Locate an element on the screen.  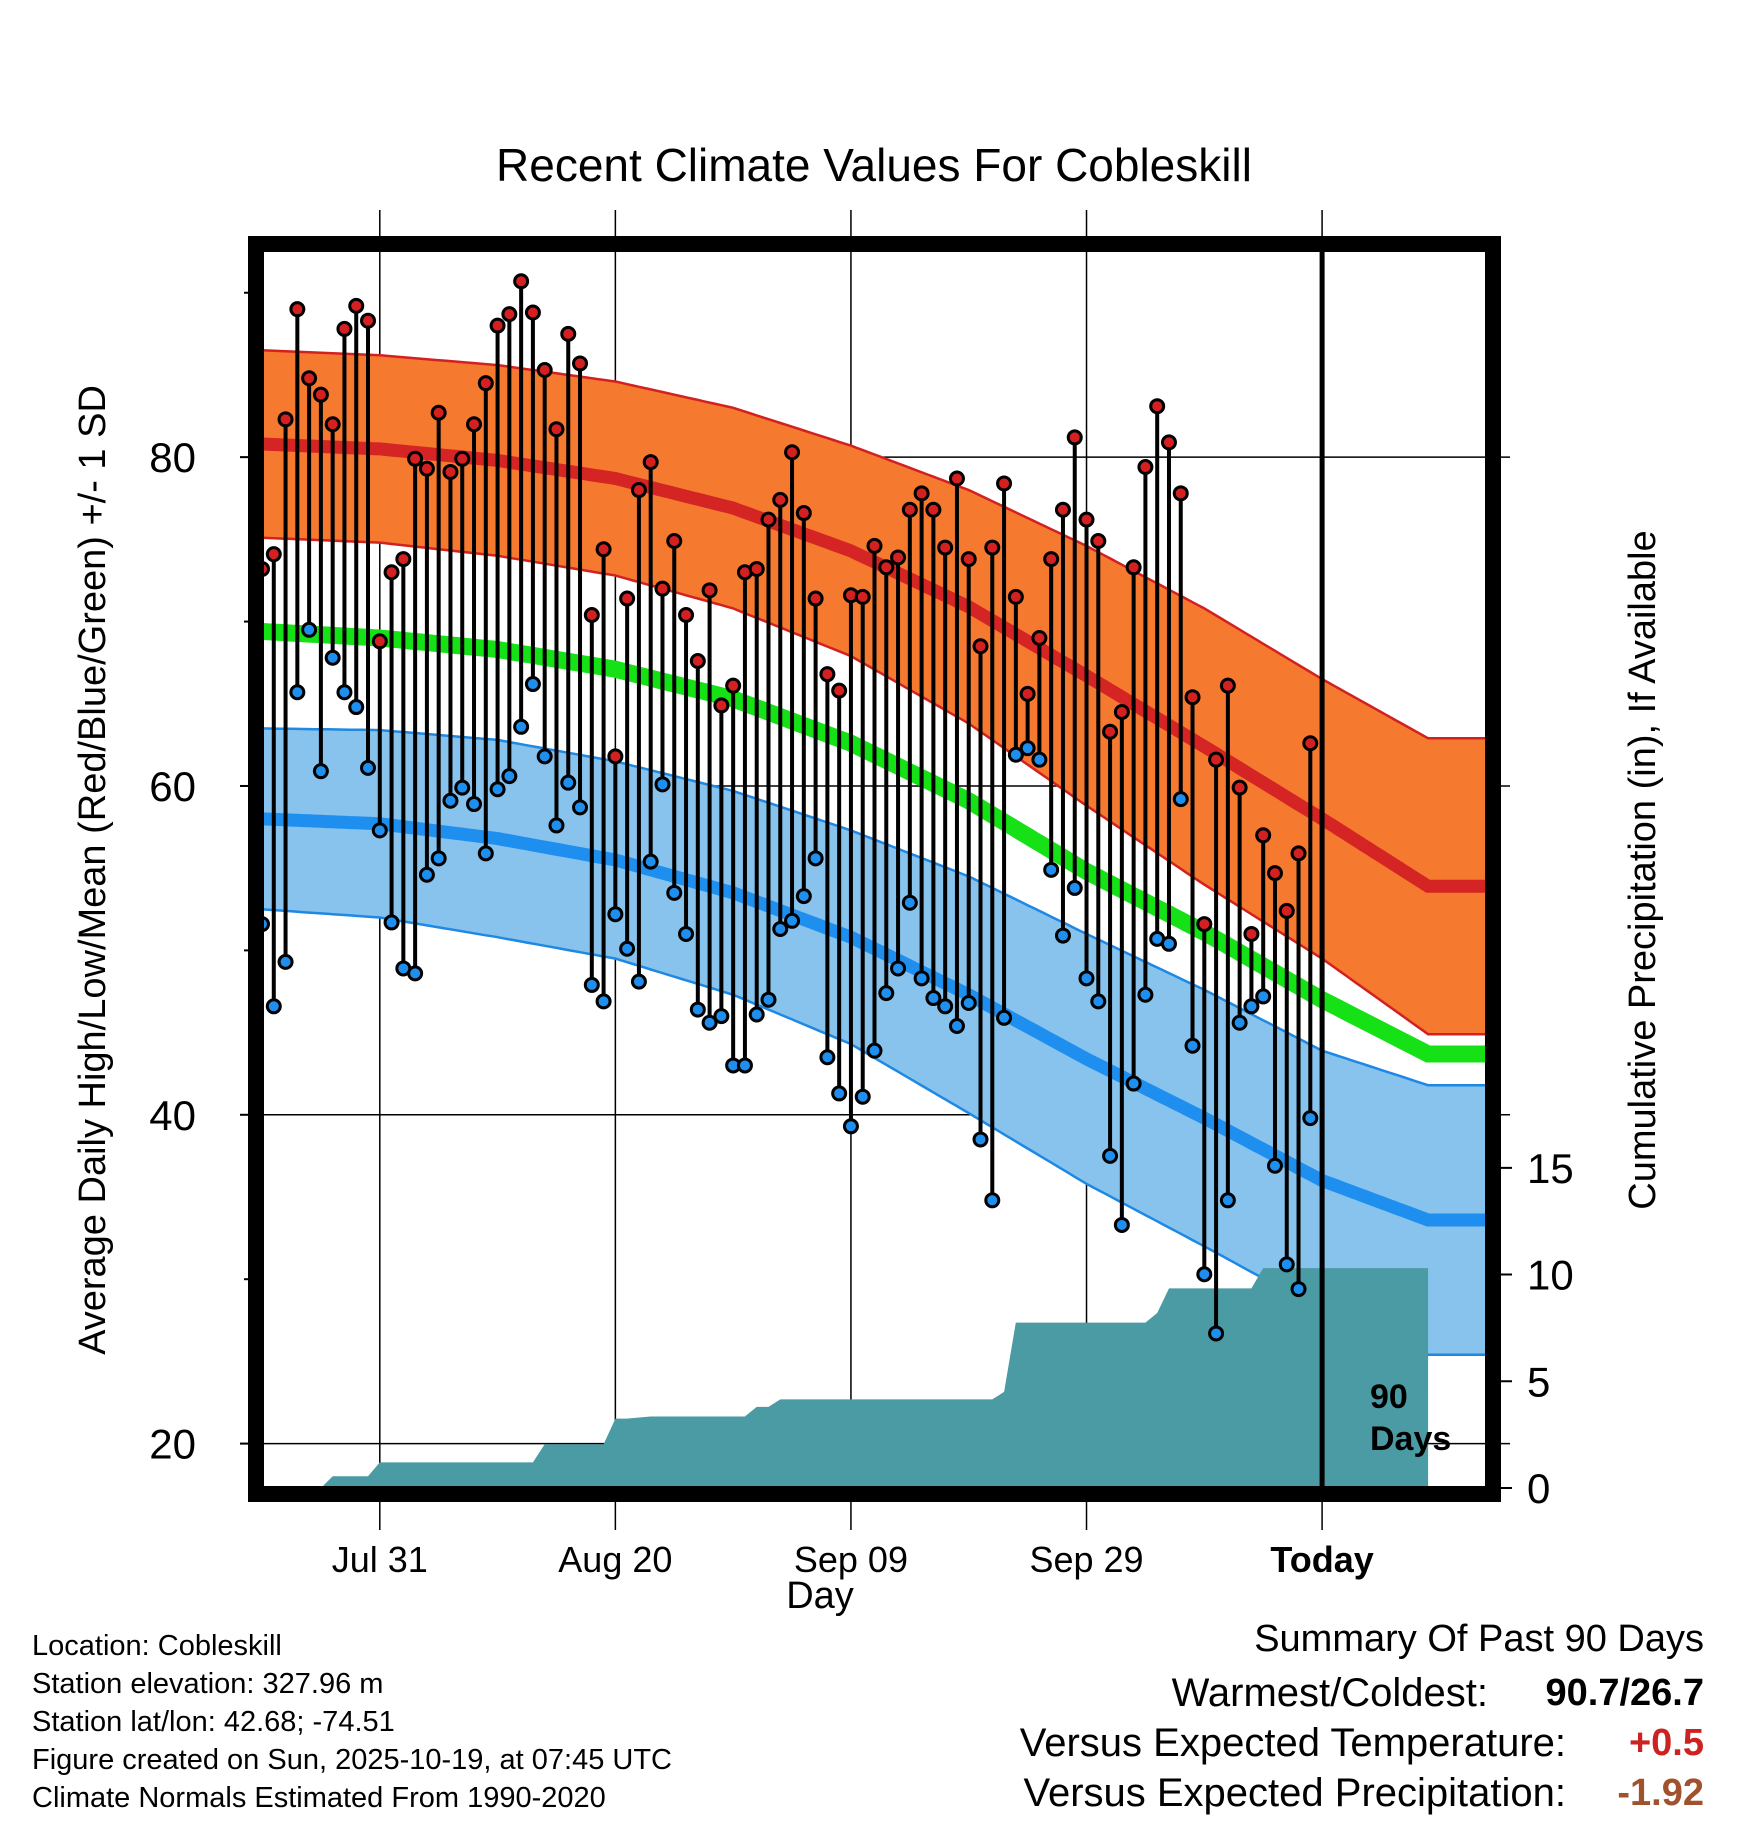
footer-elevation: Station elevation: 327.96 m is located at coordinates (208, 1684).